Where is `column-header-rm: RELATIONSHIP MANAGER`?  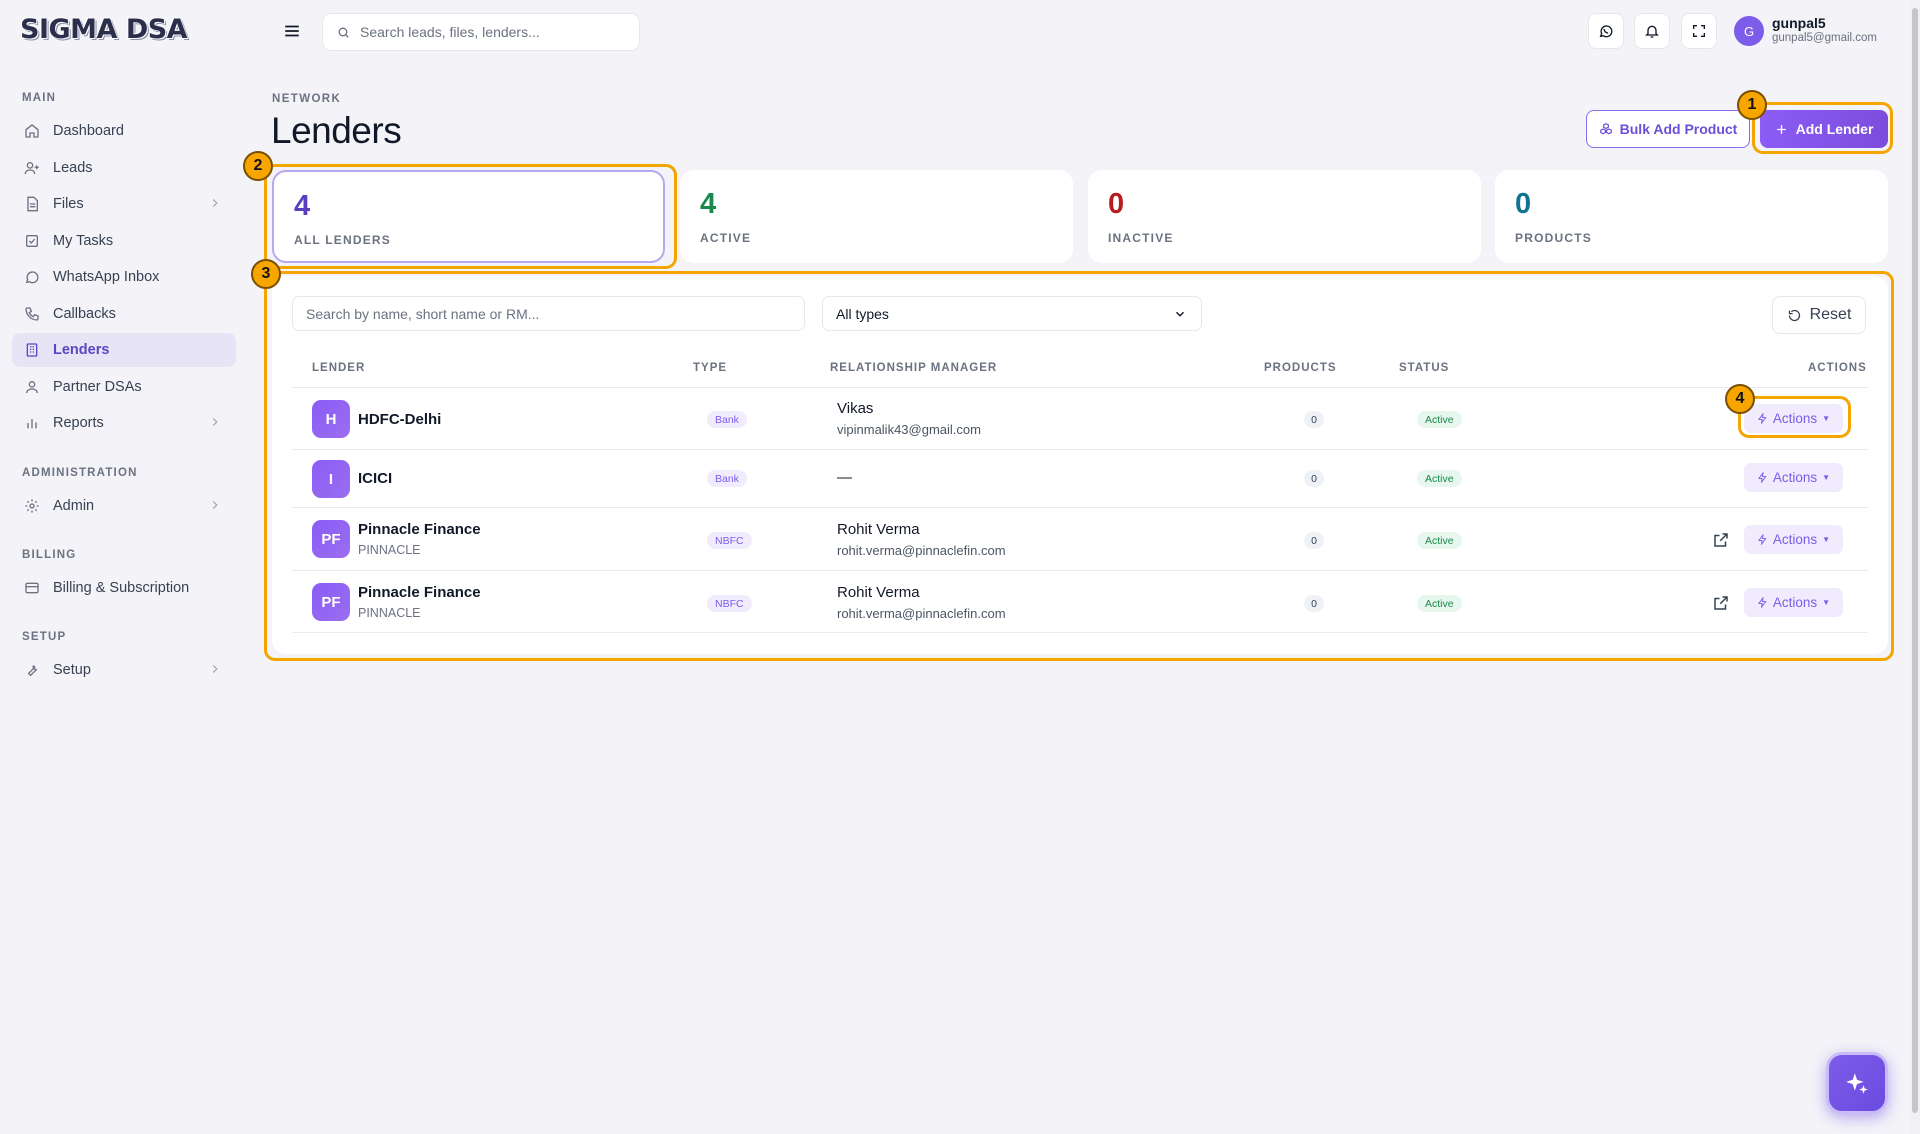
column-header-rm: RELATIONSHIP MANAGER is located at coordinates (914, 368).